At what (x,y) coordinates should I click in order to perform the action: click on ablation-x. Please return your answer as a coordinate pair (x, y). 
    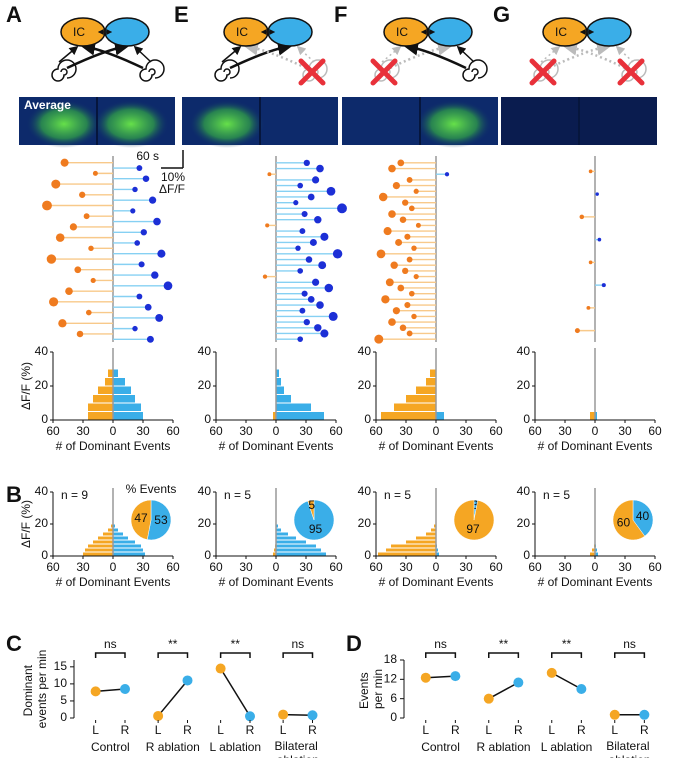
    Looking at the image, I should click on (312, 72).